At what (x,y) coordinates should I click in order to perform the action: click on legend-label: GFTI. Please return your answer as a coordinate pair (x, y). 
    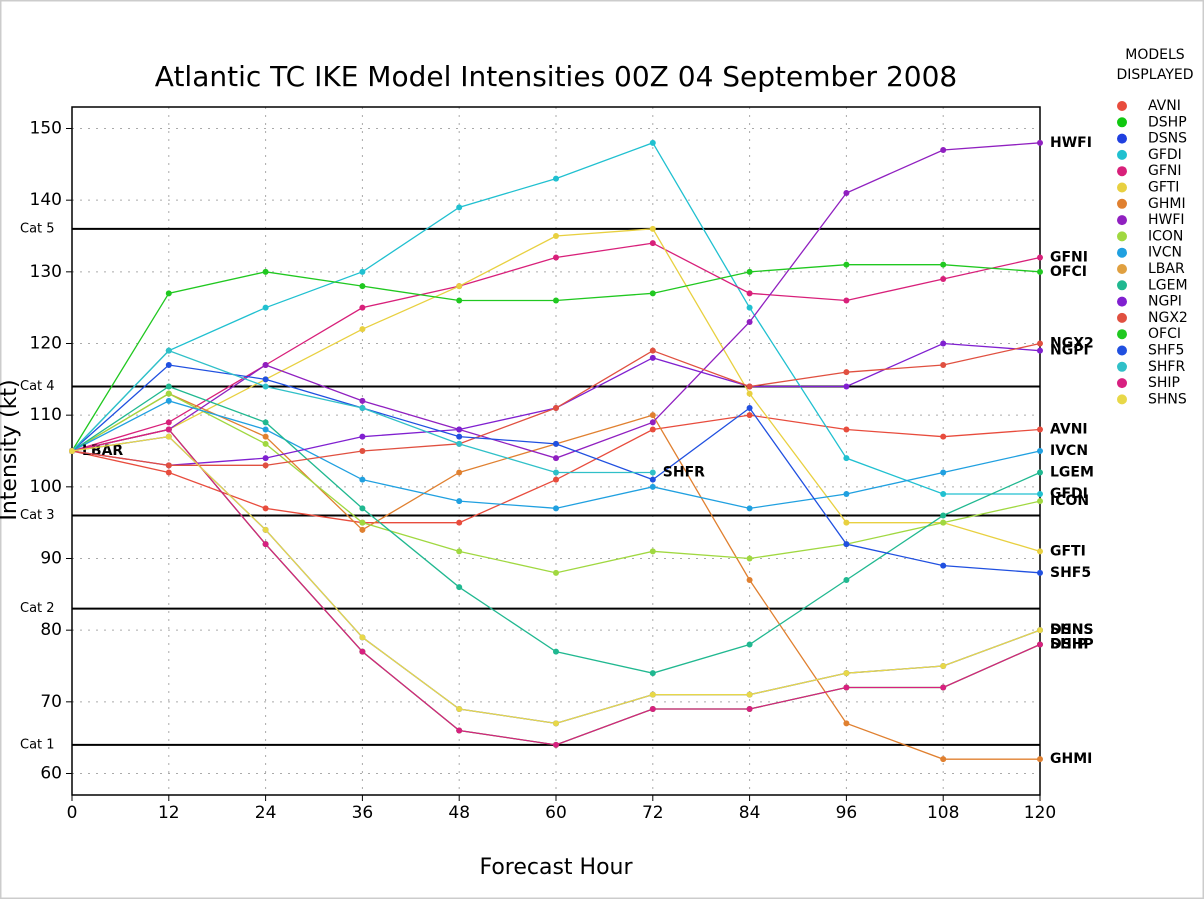
    Looking at the image, I should click on (1163, 188).